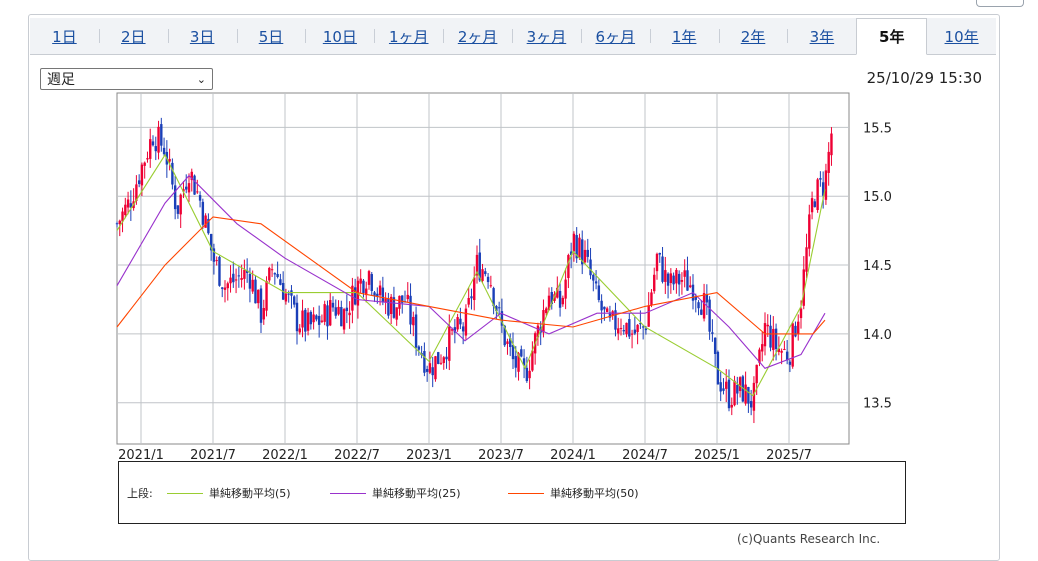 This screenshot has height=561, width=1038. Describe the element at coordinates (141, 455) in the screenshot. I see `x-tick-label: 2021/1` at that location.